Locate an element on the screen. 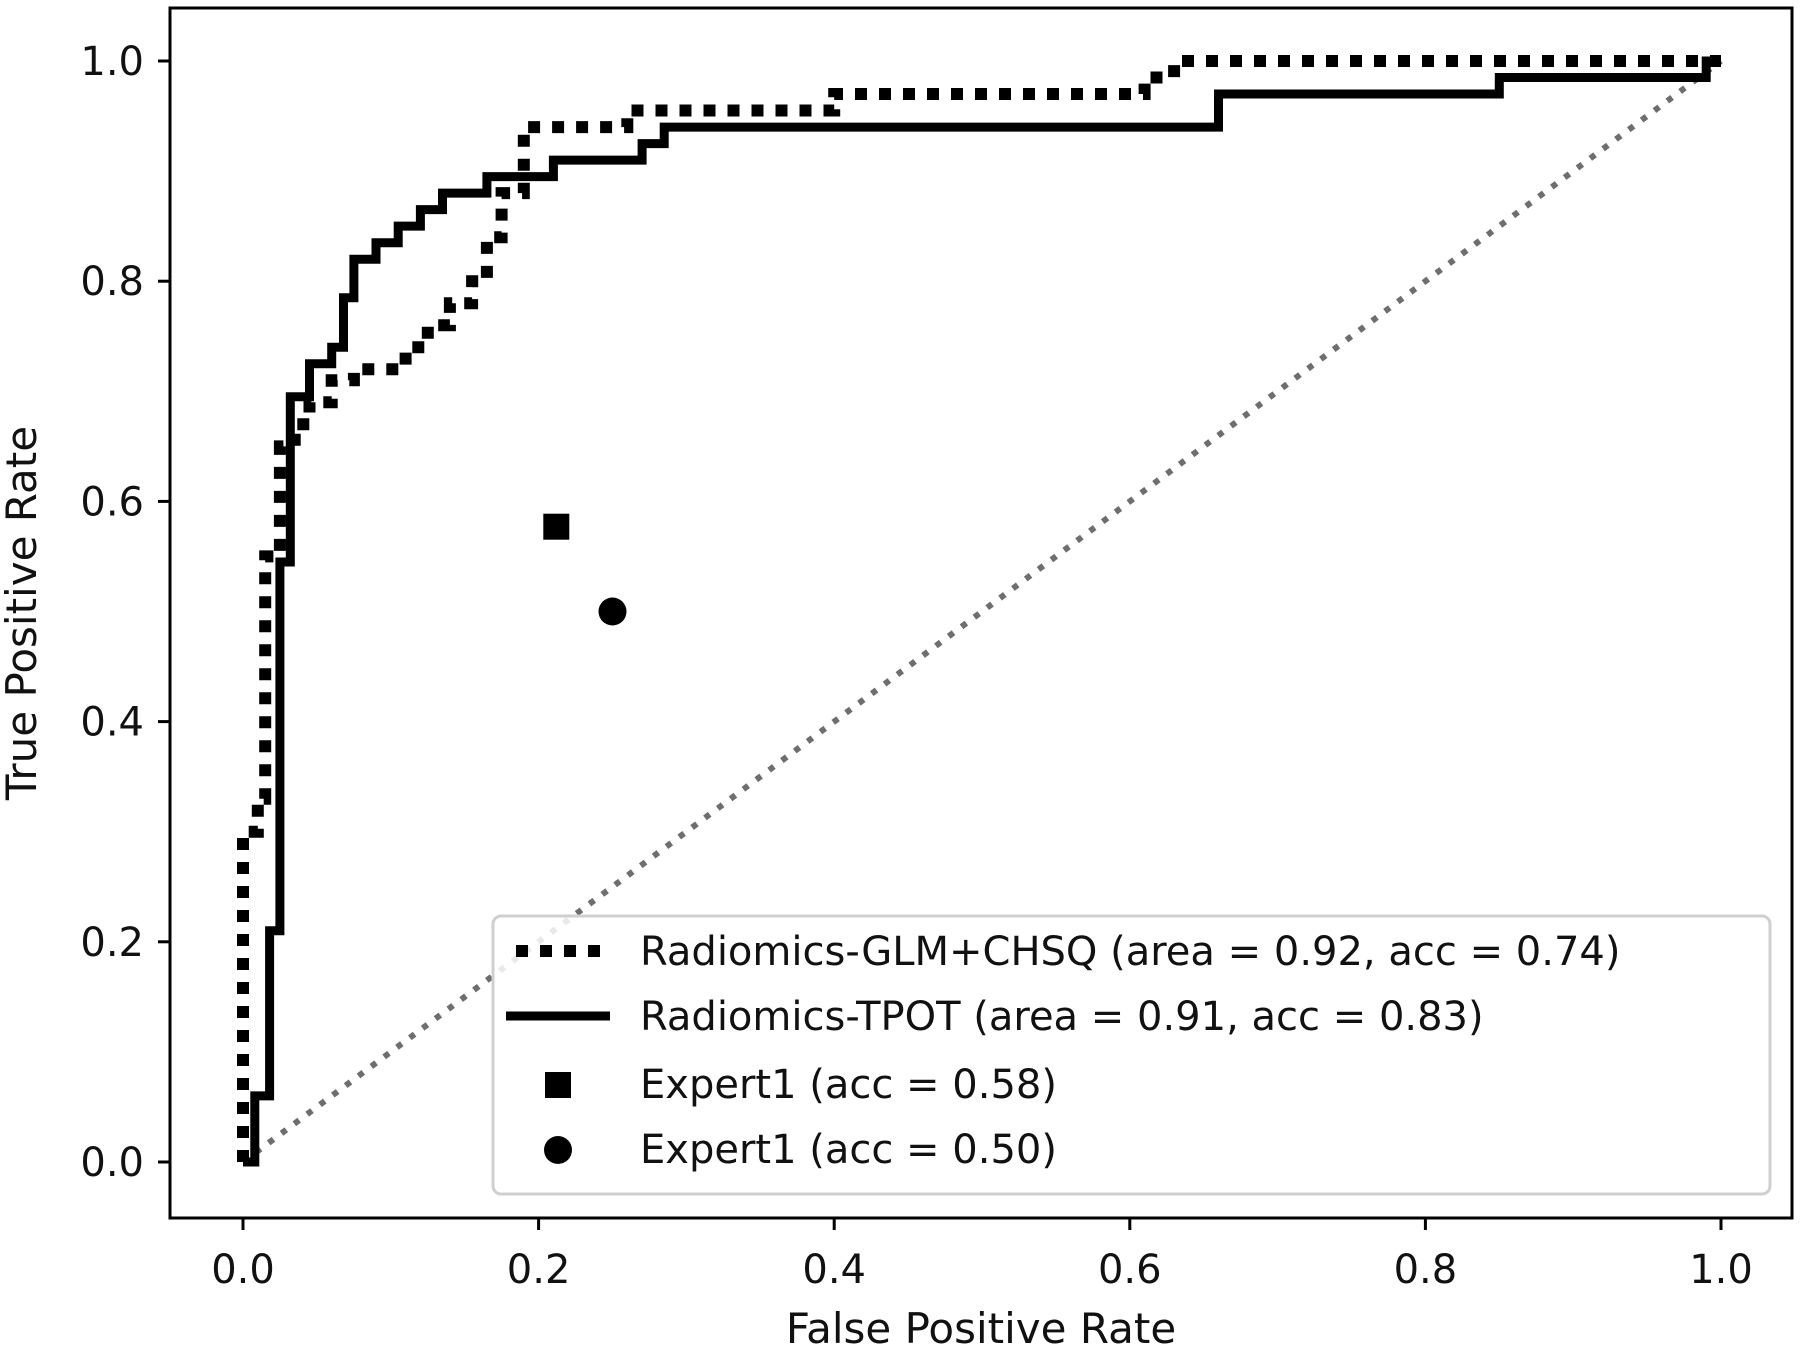  legend-box is located at coordinates (1131, 1055).